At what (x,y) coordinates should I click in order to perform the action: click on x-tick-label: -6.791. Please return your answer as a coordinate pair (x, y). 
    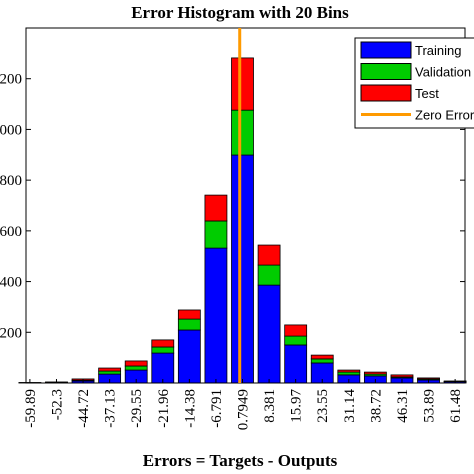
    Looking at the image, I should click on (217, 408).